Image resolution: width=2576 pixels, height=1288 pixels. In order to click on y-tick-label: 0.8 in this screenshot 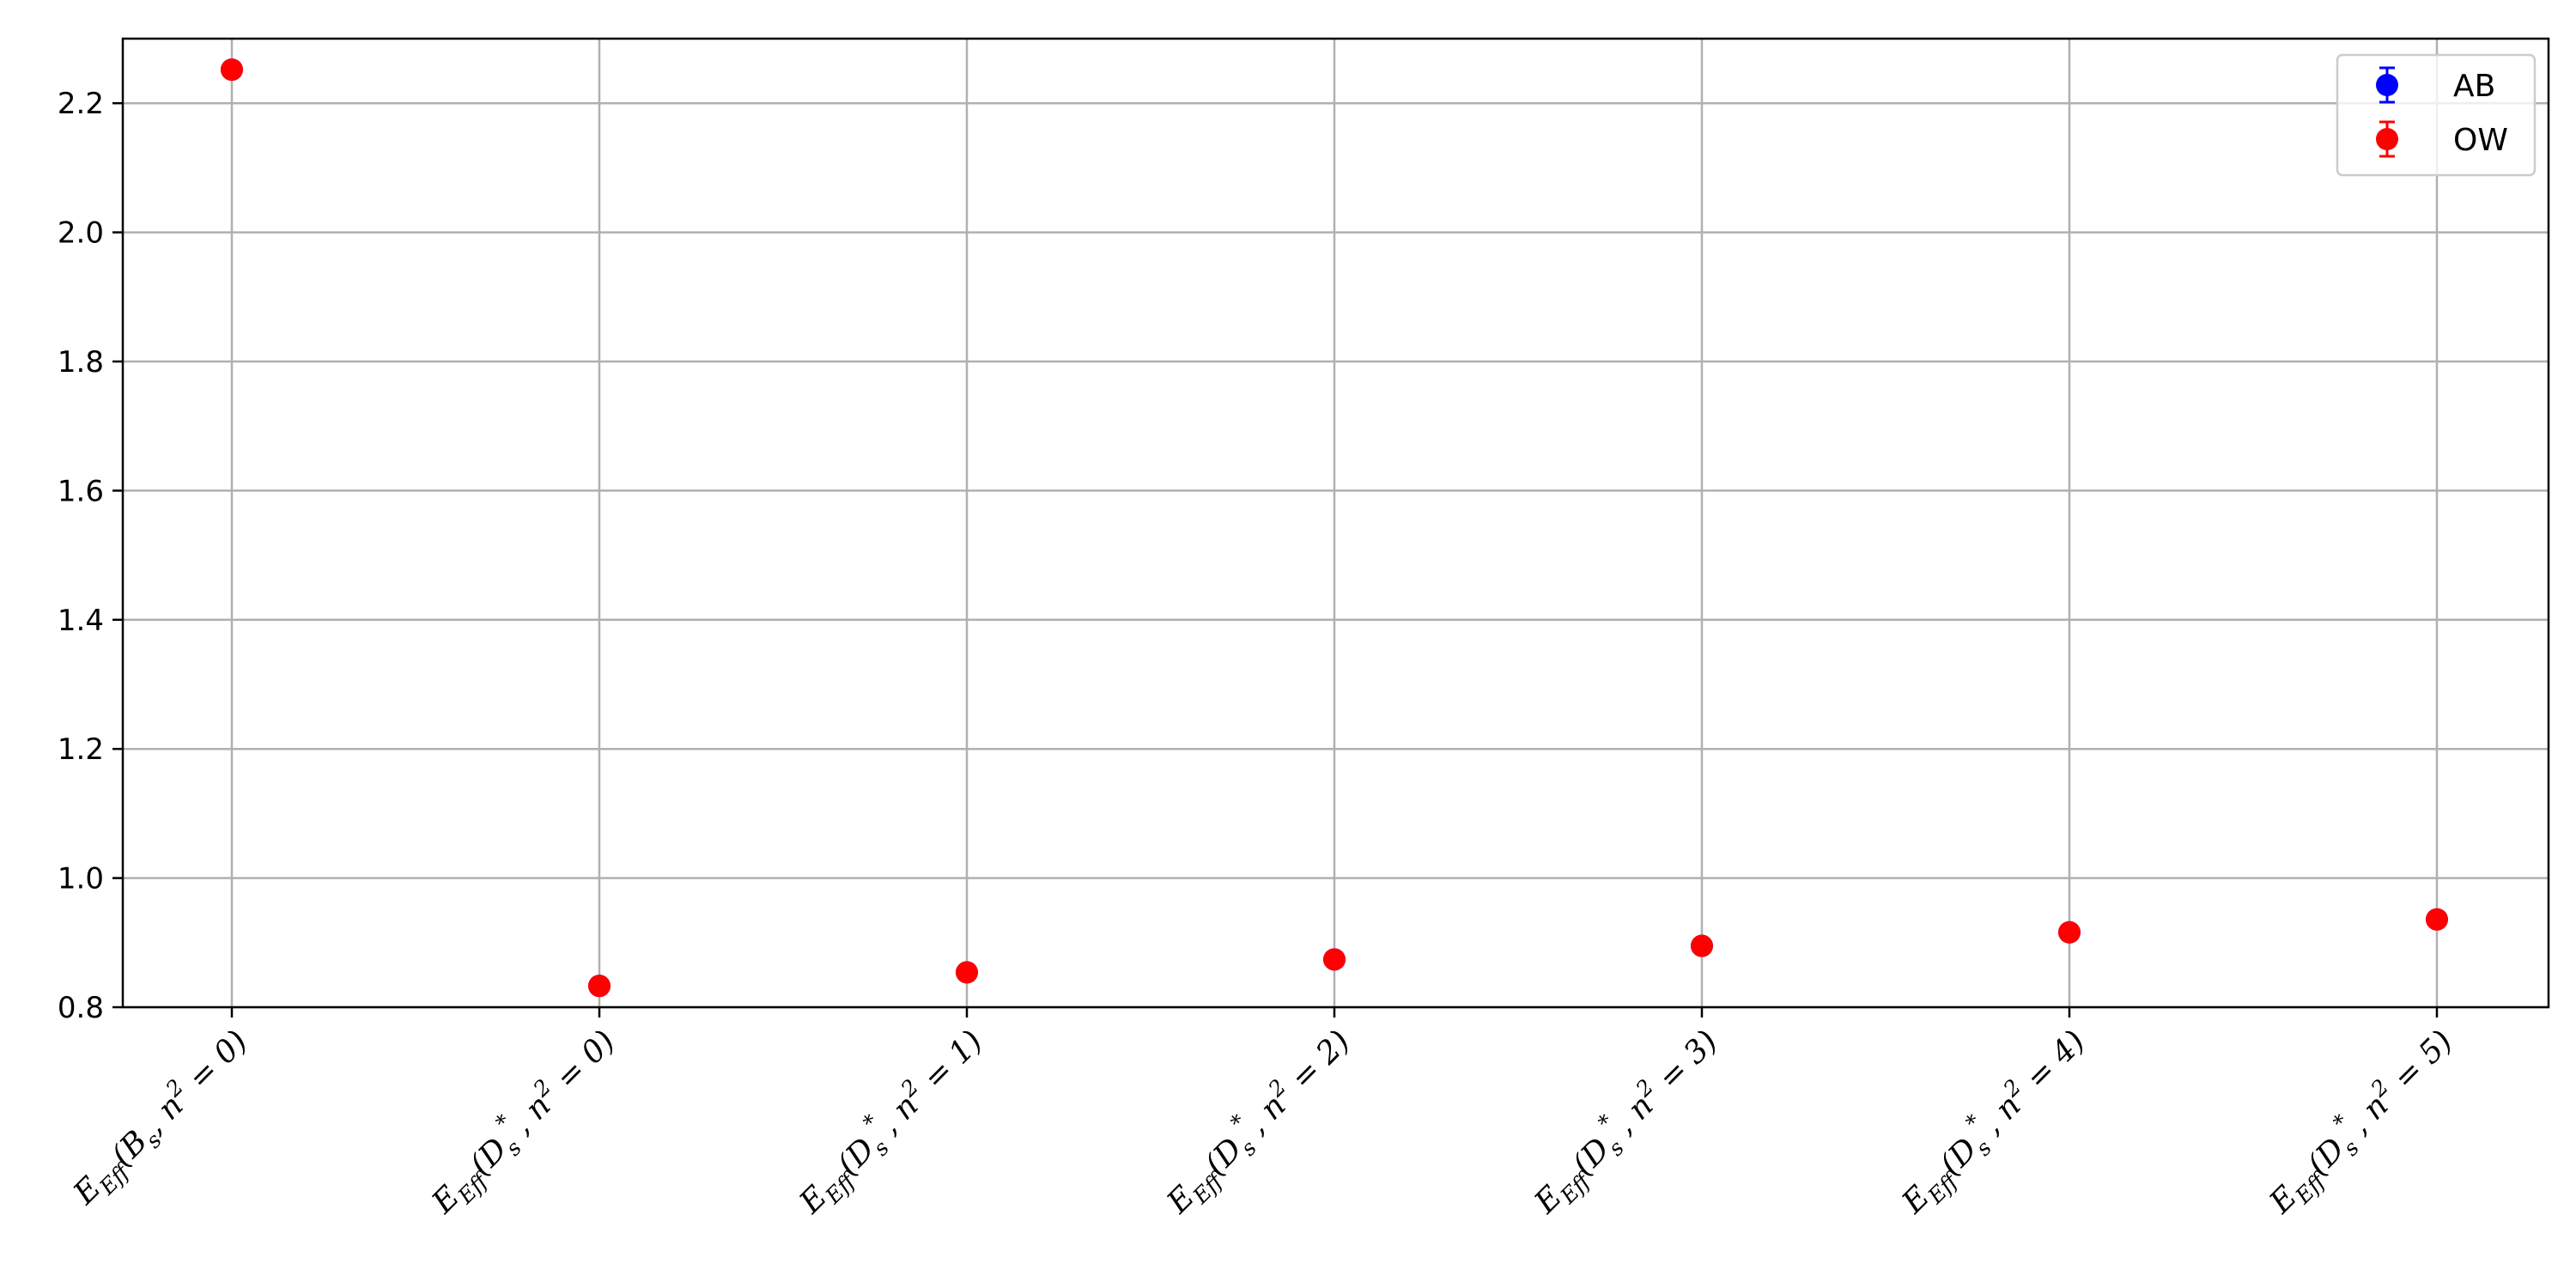, I will do `click(81, 1008)`.